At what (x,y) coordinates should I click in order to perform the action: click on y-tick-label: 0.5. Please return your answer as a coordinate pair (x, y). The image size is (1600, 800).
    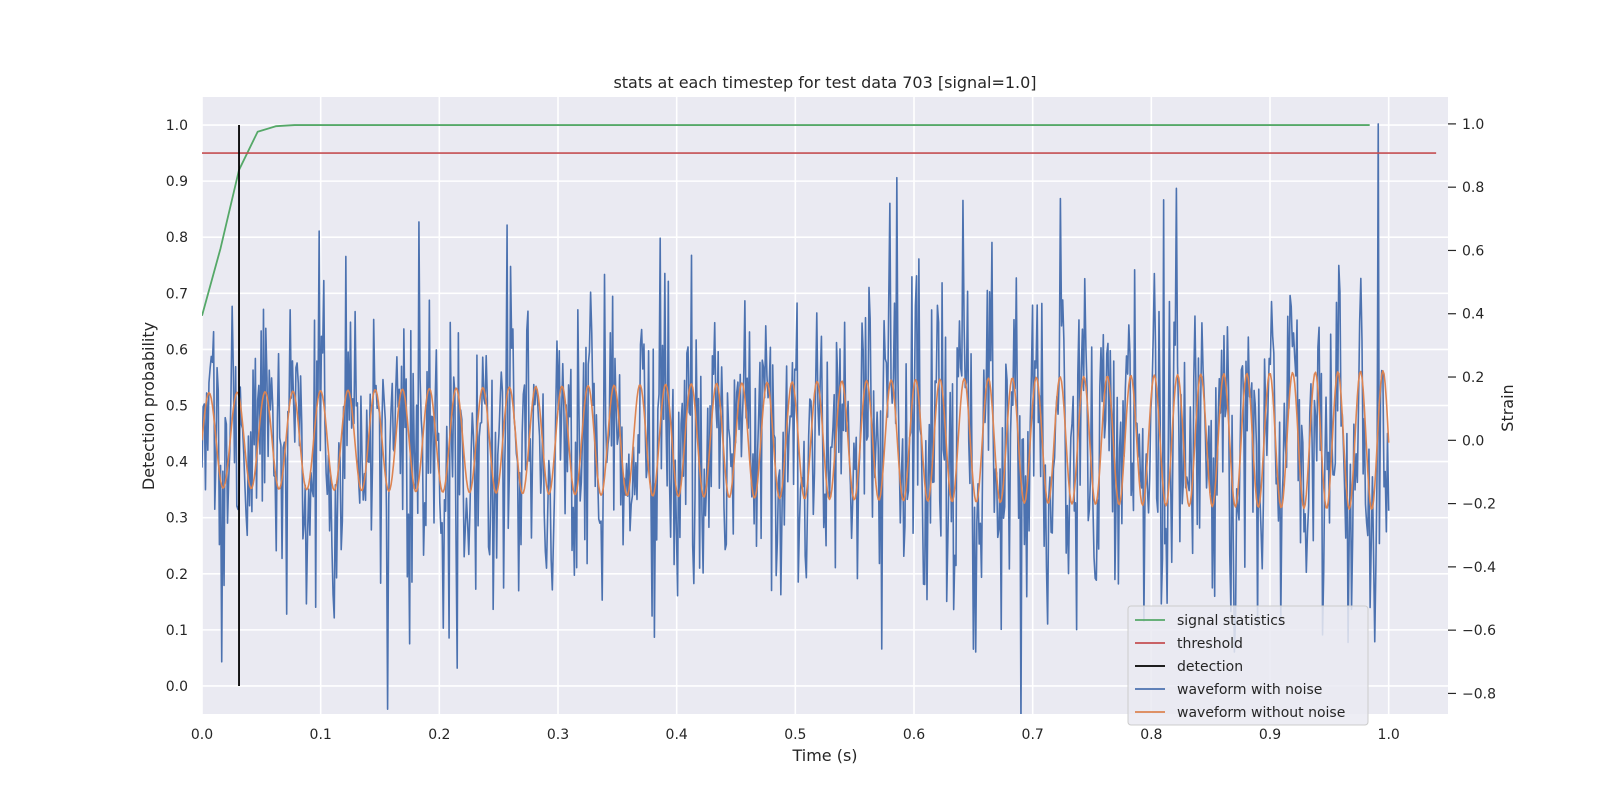
    Looking at the image, I should click on (177, 407).